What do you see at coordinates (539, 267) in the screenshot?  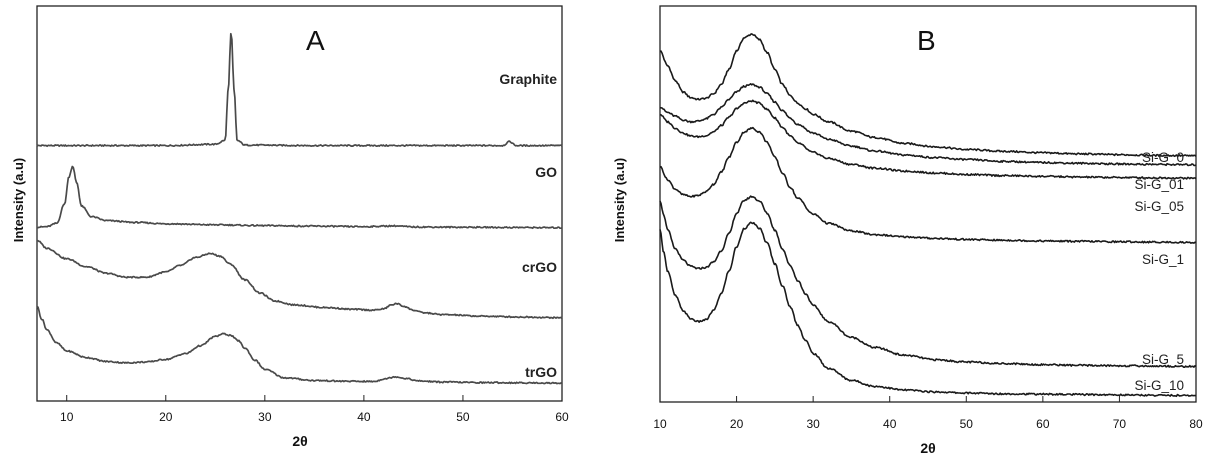 I see `series-label-crgo: crGO` at bounding box center [539, 267].